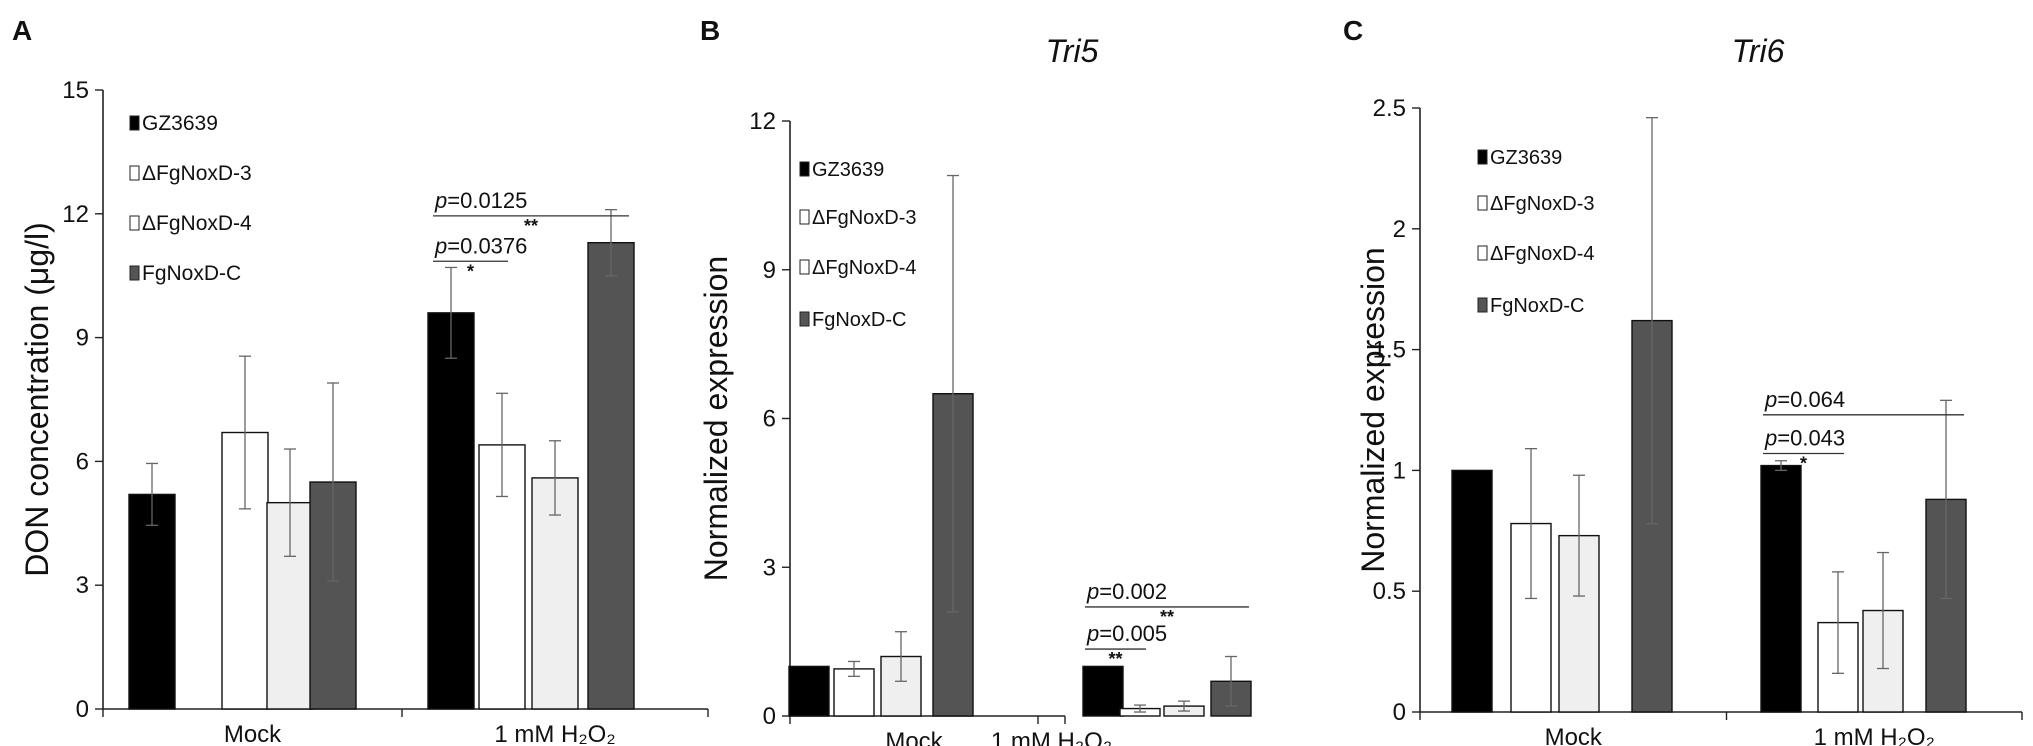 The height and width of the screenshot is (746, 2033). Describe the element at coordinates (1758, 51) in the screenshot. I see `chart-title: Tri6` at that location.